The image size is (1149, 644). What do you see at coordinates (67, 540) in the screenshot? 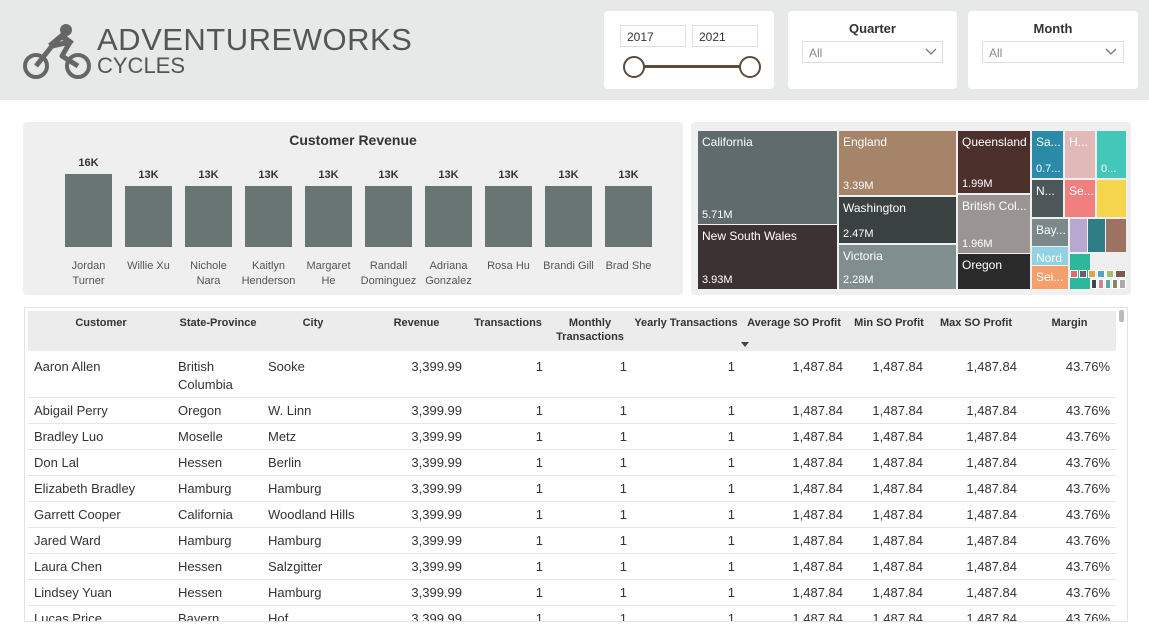
I see `table-cell: Jared Ward` at bounding box center [67, 540].